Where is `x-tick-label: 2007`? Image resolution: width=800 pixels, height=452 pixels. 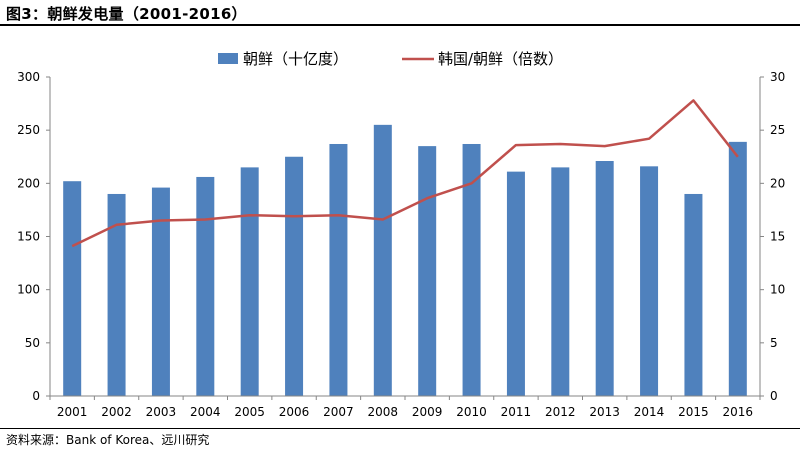
x-tick-label: 2007 is located at coordinates (338, 412).